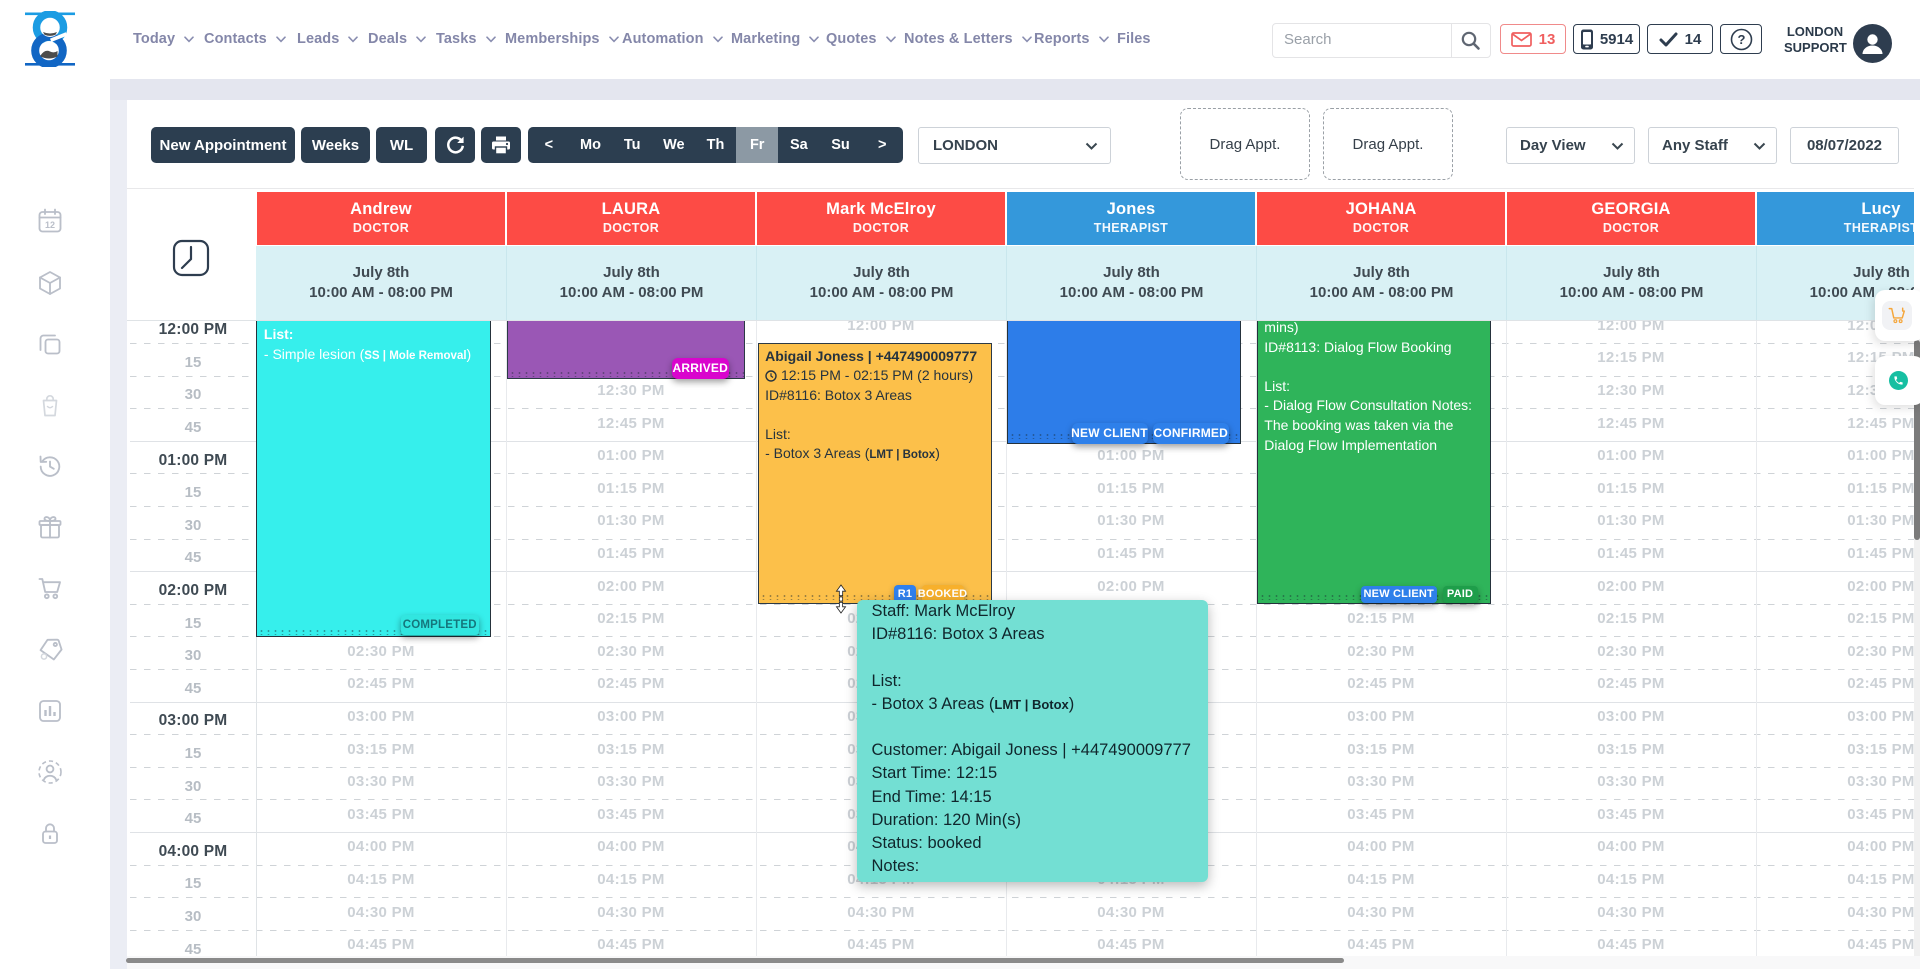 The width and height of the screenshot is (1920, 969). Describe the element at coordinates (50, 225) in the screenshot. I see `svg-text: 12` at that location.